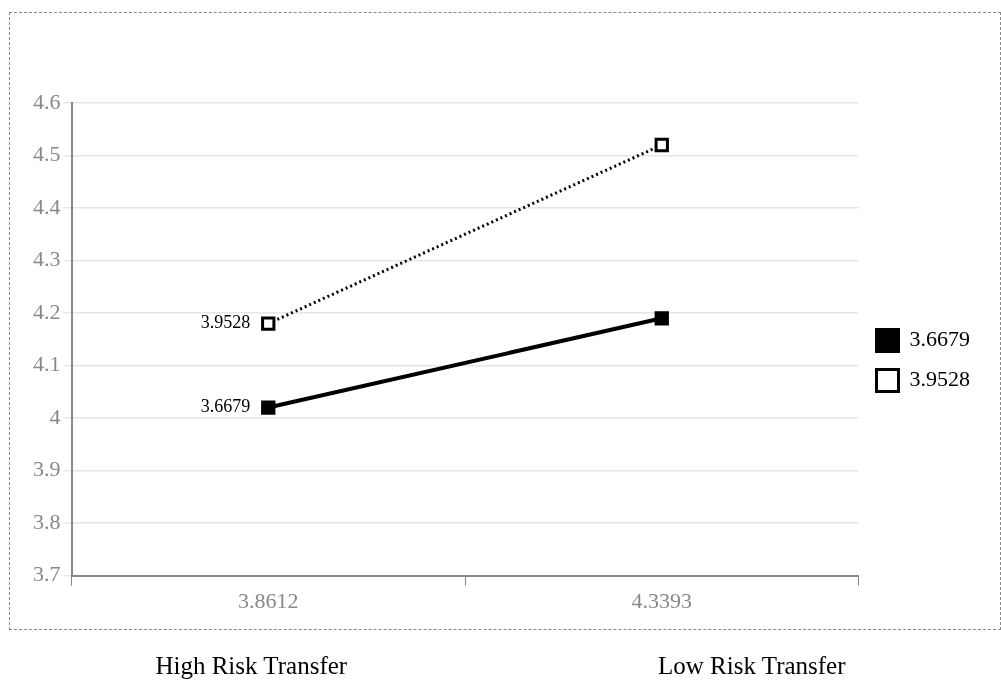  What do you see at coordinates (47, 364) in the screenshot?
I see `y-tick-label: 4.1` at bounding box center [47, 364].